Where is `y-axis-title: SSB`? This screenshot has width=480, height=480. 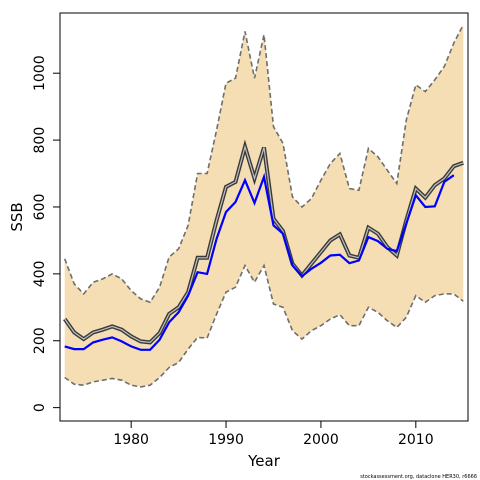
y-axis-title: SSB is located at coordinates (17, 216).